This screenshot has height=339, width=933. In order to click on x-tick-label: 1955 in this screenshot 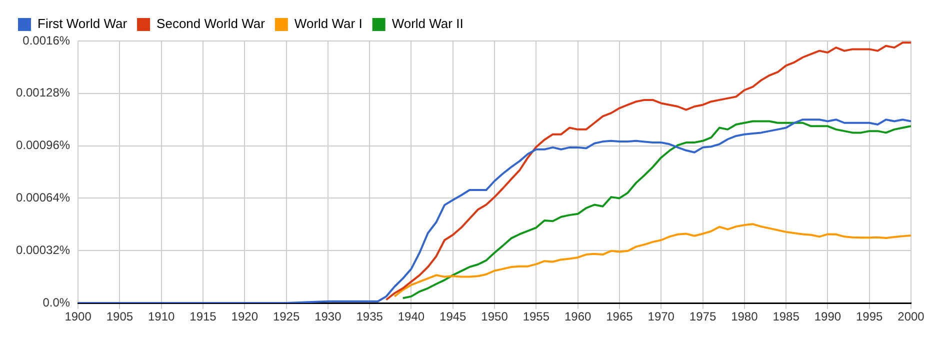, I will do `click(536, 316)`.